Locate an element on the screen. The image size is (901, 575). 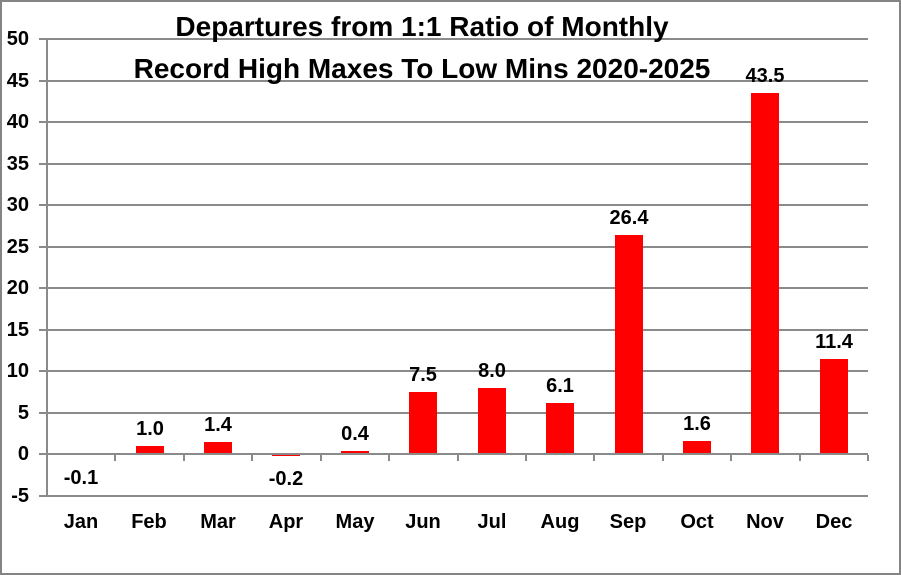
bar-aug is located at coordinates (560, 428).